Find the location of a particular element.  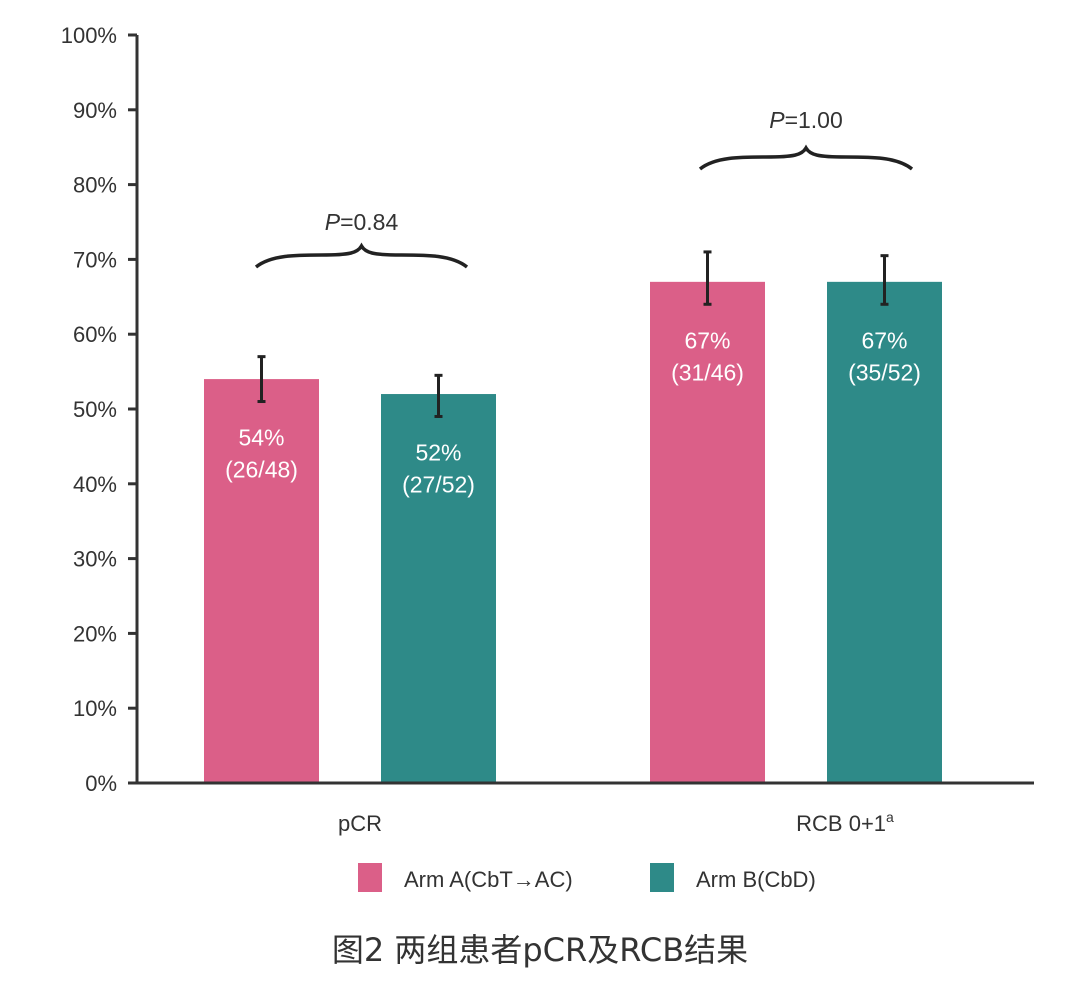

y-tick-label: 70% is located at coordinates (95, 259).